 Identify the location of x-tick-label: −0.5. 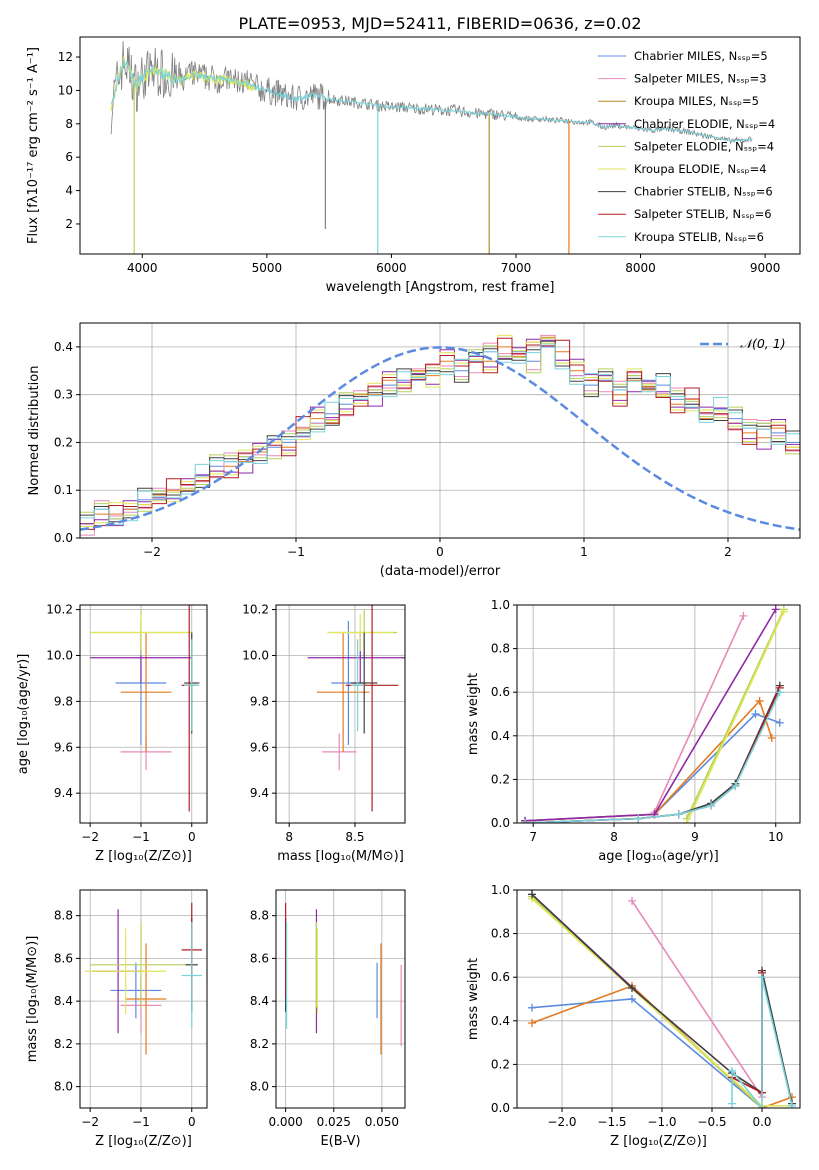
(711, 1122).